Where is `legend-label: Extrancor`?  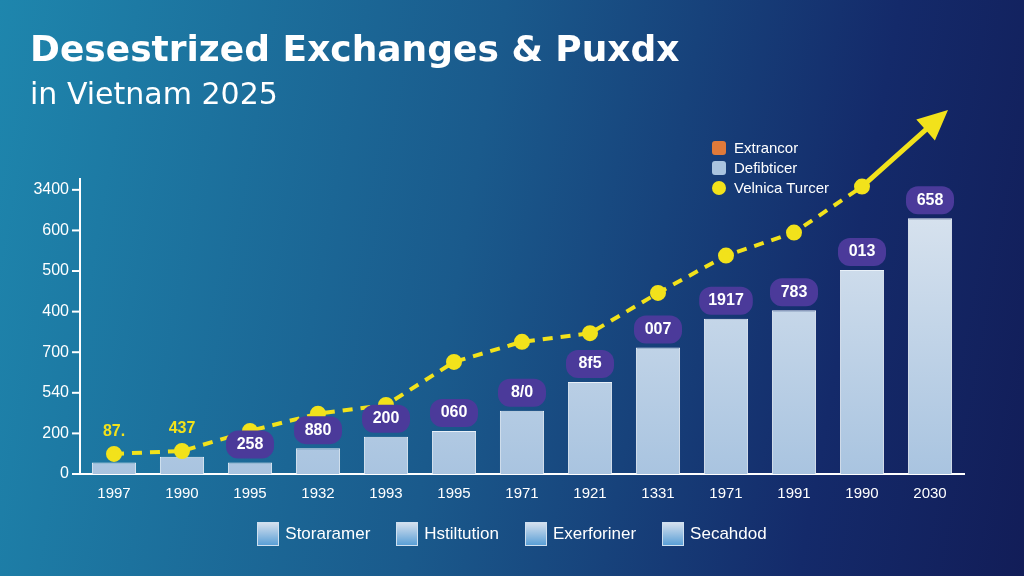
legend-label: Extrancor is located at coordinates (766, 148).